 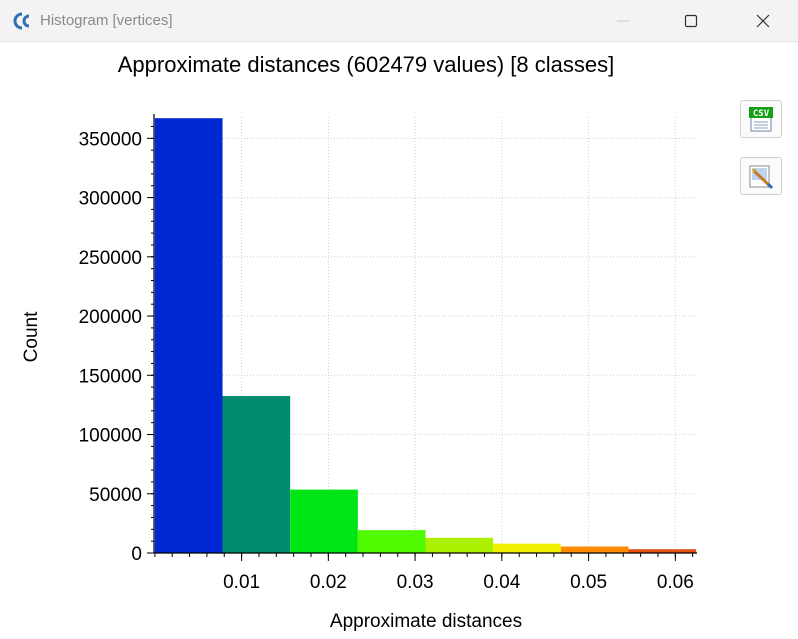 What do you see at coordinates (106, 20) in the screenshot?
I see `window-title: Histogram [vertices]` at bounding box center [106, 20].